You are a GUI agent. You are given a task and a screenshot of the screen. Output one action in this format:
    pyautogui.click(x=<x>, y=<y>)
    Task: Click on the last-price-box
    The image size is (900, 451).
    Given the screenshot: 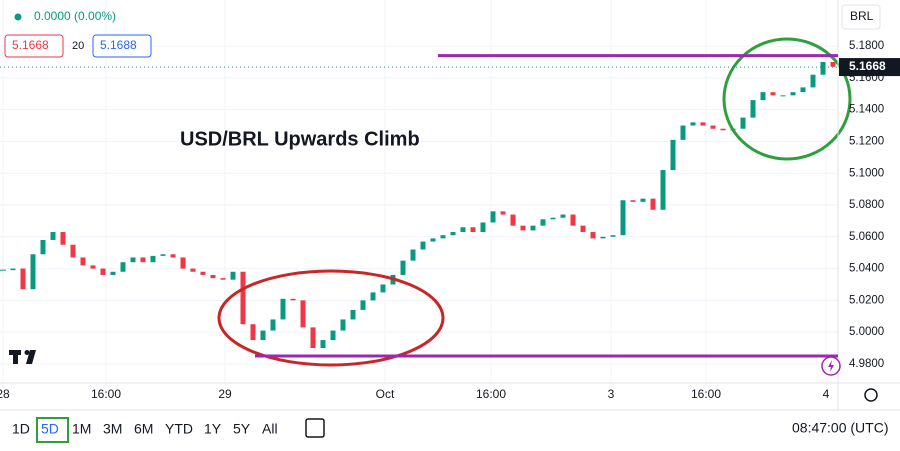 What is the action you would take?
    pyautogui.click(x=869, y=67)
    